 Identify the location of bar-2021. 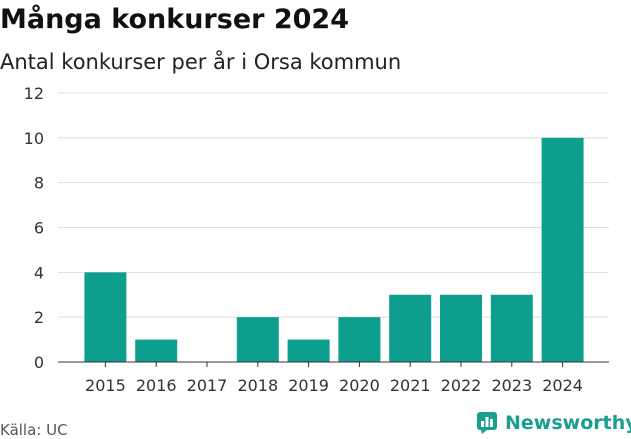
(410, 328).